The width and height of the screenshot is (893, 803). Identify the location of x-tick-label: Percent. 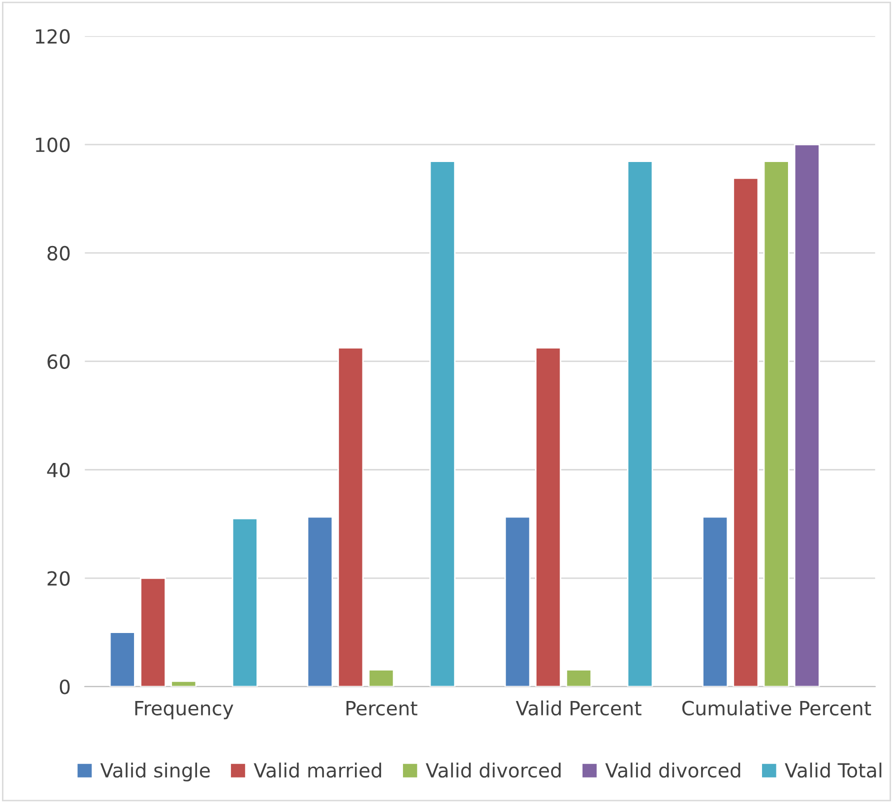
(382, 708).